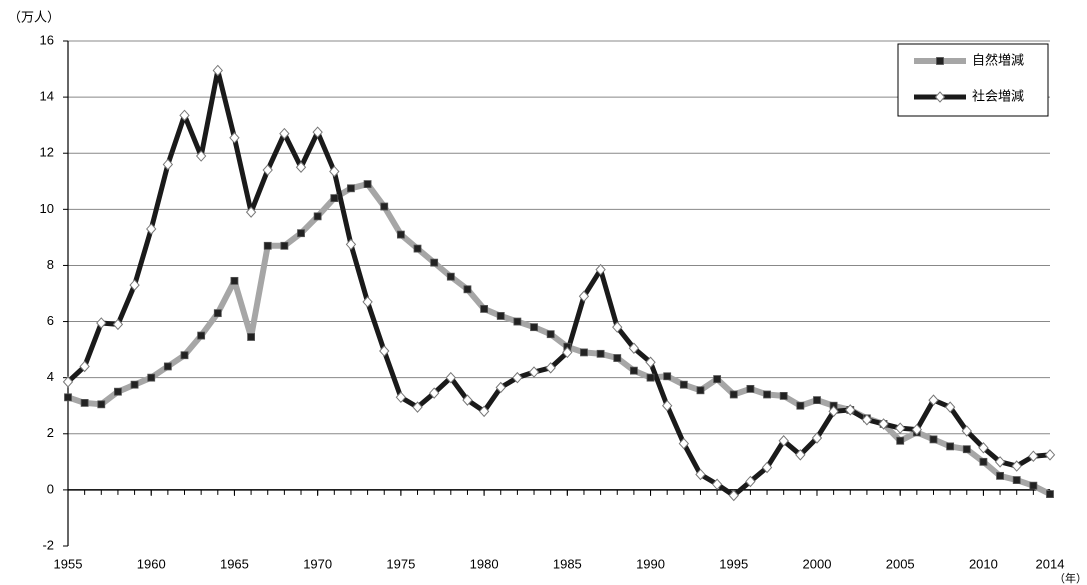 The width and height of the screenshot is (1087, 585). What do you see at coordinates (234, 563) in the screenshot?
I see `x-tick-label: 1965` at bounding box center [234, 563].